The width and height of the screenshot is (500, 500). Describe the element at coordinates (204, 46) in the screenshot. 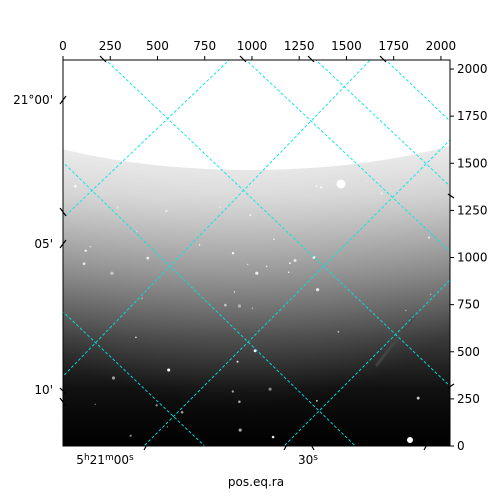

I see `x-pixel-tick-label: 750` at that location.